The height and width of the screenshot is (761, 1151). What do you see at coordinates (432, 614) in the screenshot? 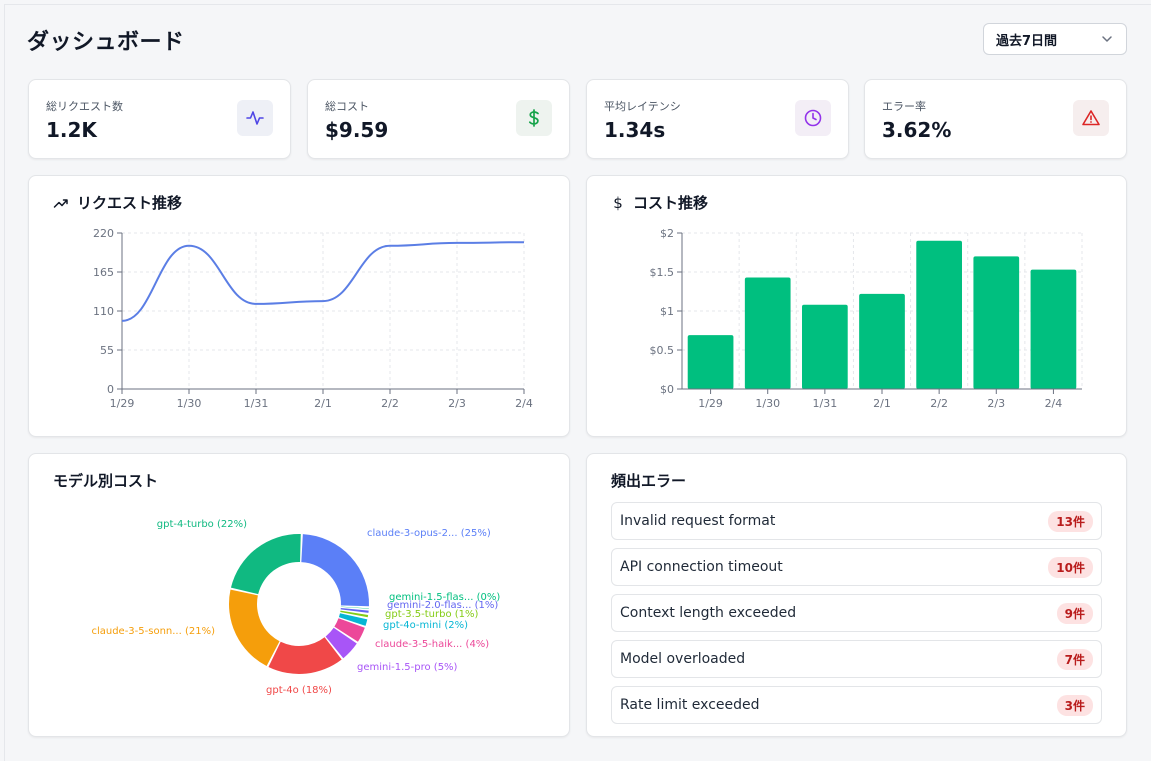
I see `slice-label: gpt-3.5-turbo (1%)` at bounding box center [432, 614].